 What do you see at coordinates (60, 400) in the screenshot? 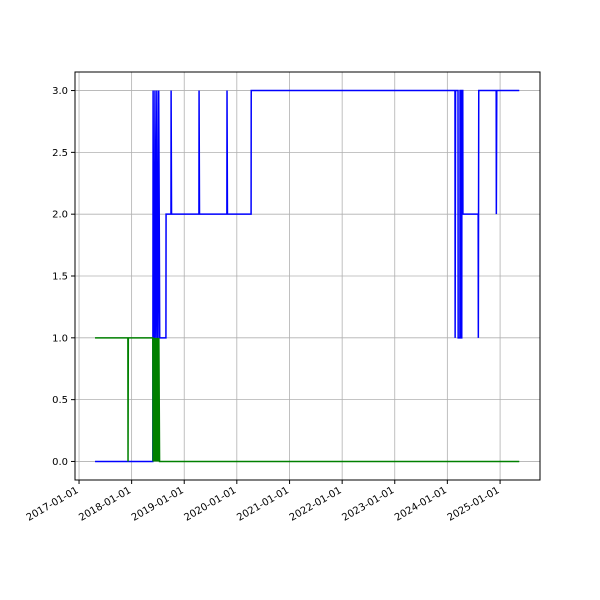
I see `y-tick-label: 0.5` at bounding box center [60, 400].